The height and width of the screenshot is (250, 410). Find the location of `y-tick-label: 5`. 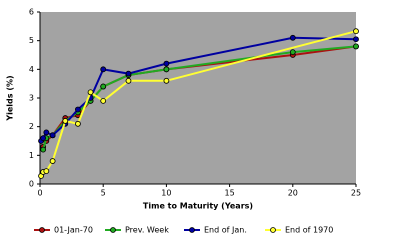

y-tick-label: 5 is located at coordinates (31, 40).